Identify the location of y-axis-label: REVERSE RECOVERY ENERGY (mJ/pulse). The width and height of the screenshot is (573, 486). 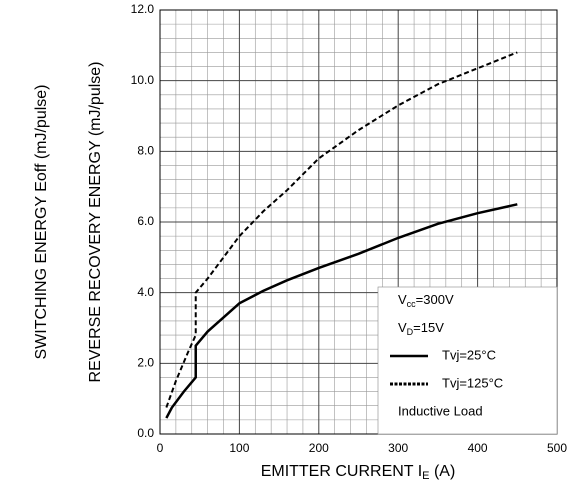
(95, 222).